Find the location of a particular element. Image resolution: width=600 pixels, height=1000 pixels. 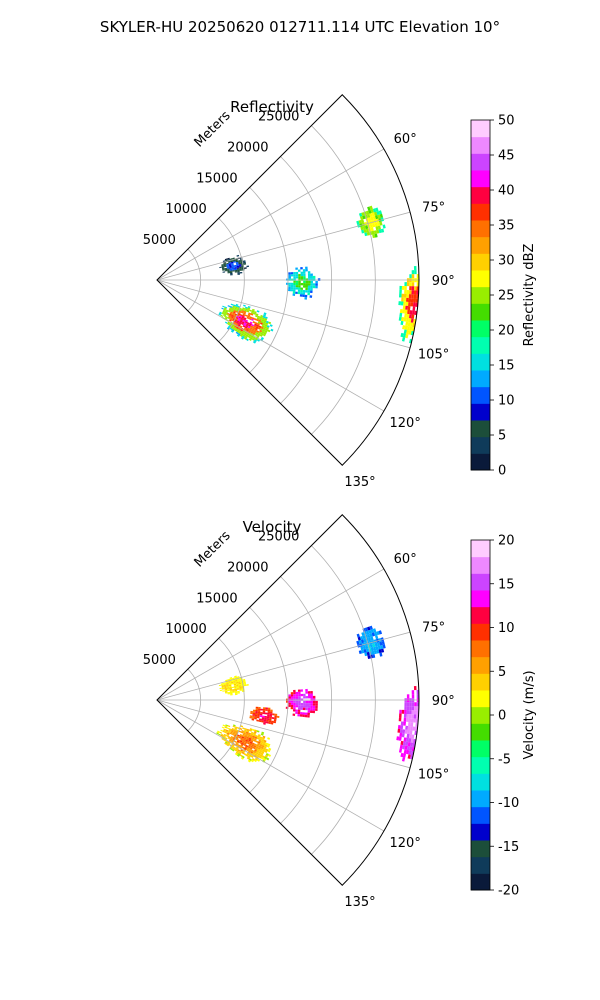

azimuth-tick-label: 90° is located at coordinates (443, 281).